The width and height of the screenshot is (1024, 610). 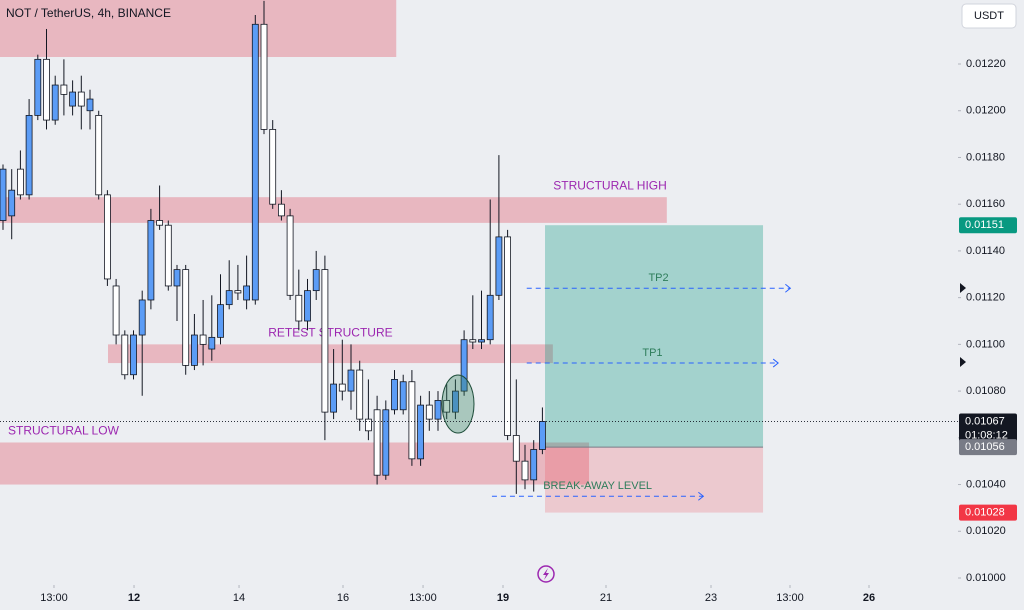 I want to click on currency-button, so click(x=989, y=16).